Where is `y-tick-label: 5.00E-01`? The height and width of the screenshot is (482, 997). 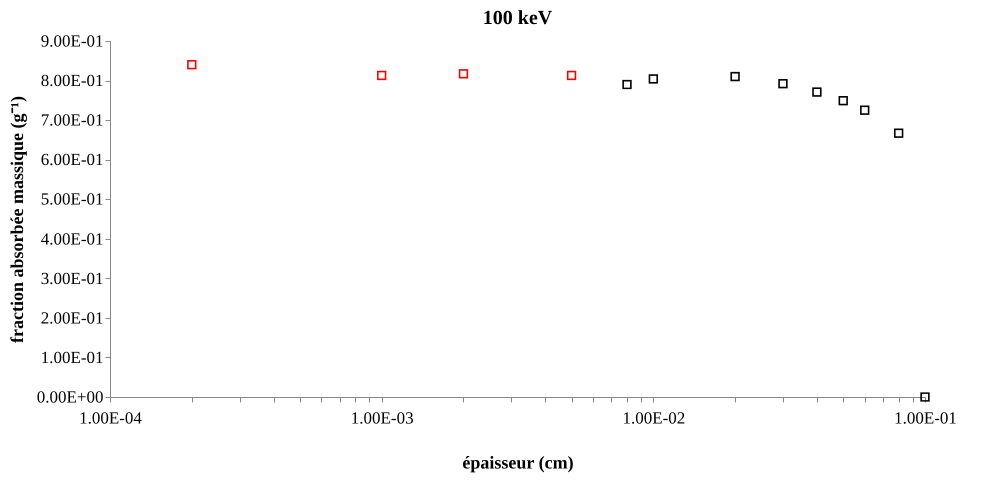 y-tick-label: 5.00E-01 is located at coordinates (72, 199).